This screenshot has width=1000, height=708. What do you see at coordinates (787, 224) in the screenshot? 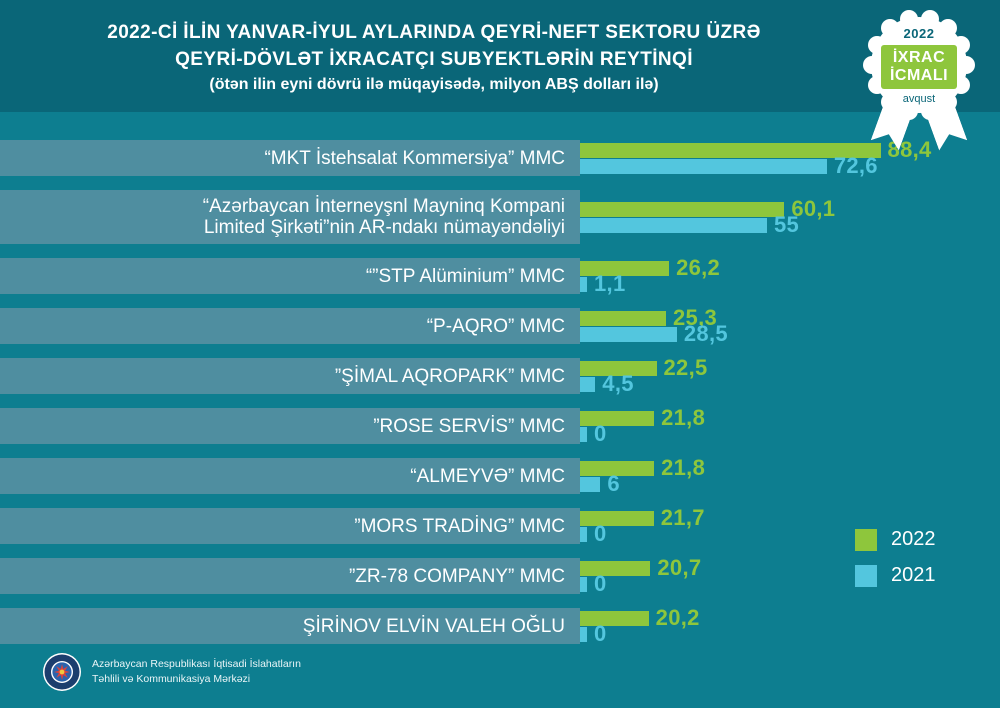
I see `value-2021: 55` at bounding box center [787, 224].